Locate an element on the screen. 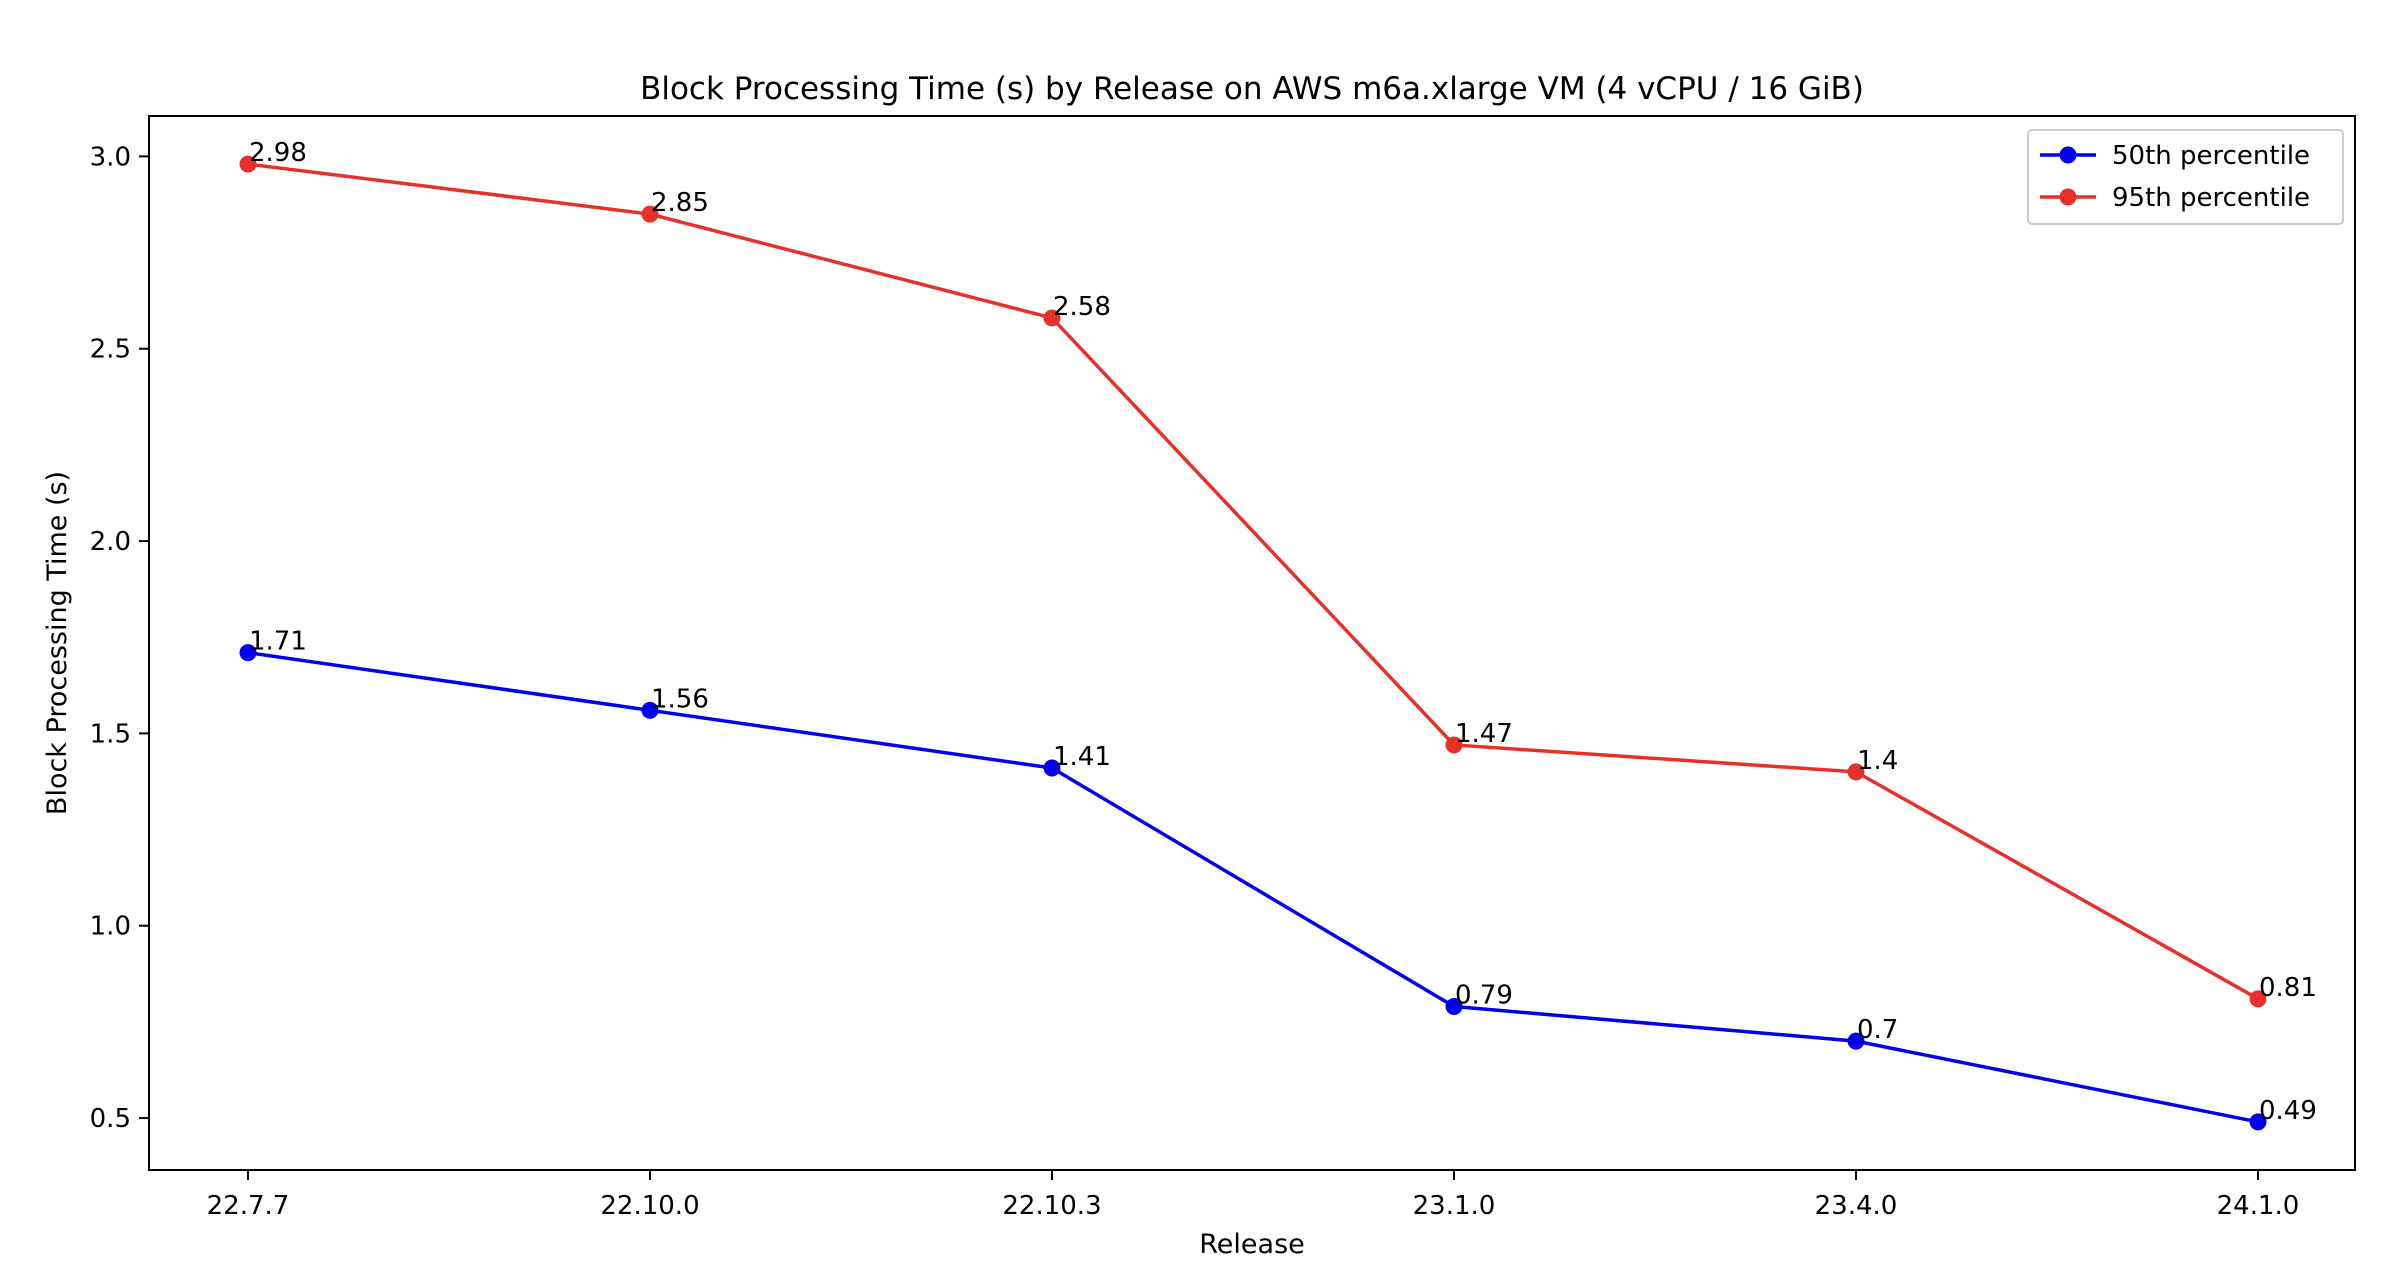  legend-item: 95th percentile is located at coordinates (2175, 198).